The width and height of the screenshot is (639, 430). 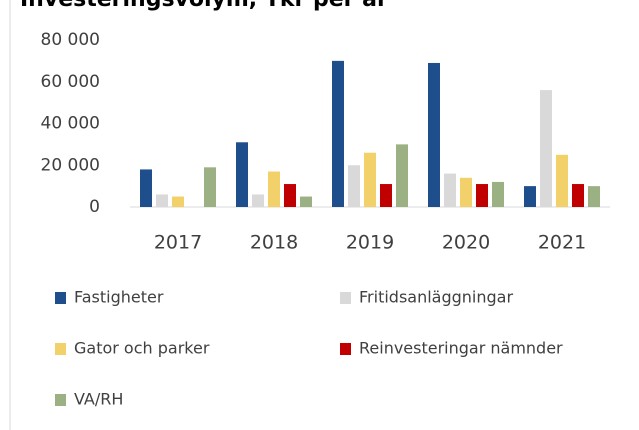 I want to click on legend-label: VA/RH, so click(x=98, y=399).